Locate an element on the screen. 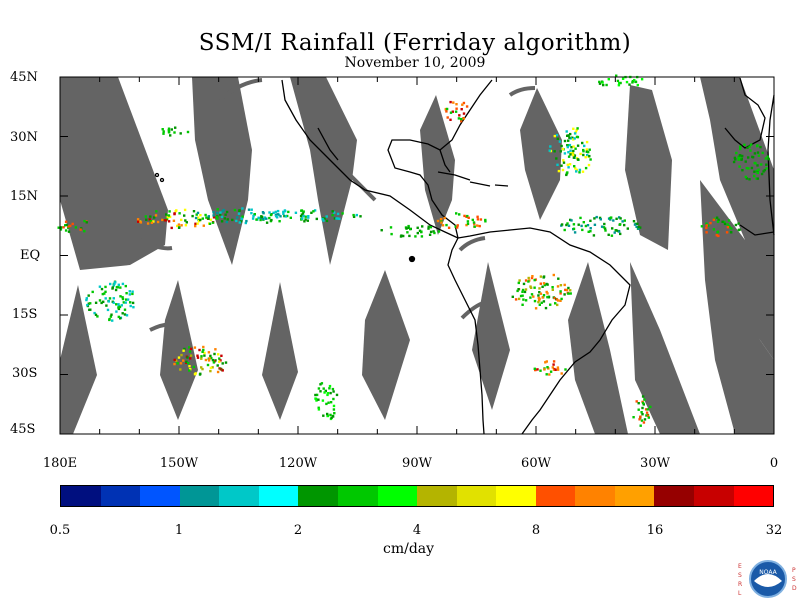 The width and height of the screenshot is (800, 600). lat-label-15s: 15S is located at coordinates (25, 314).